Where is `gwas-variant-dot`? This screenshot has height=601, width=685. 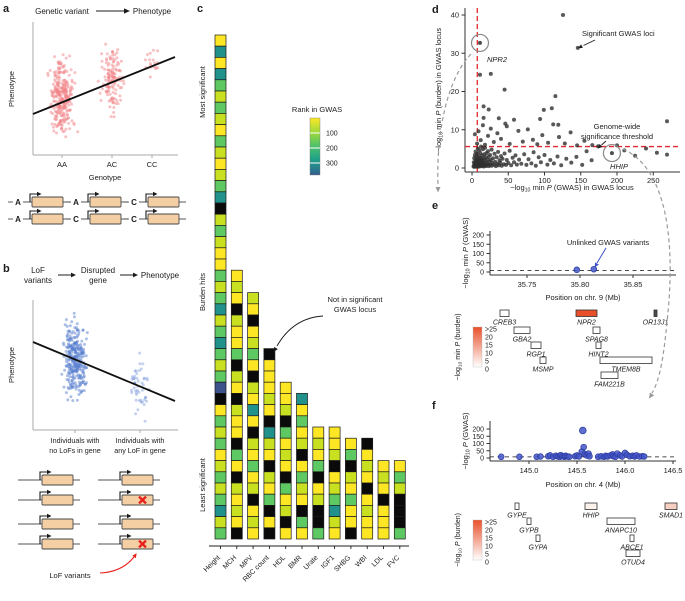 gwas-variant-dot is located at coordinates (569, 457).